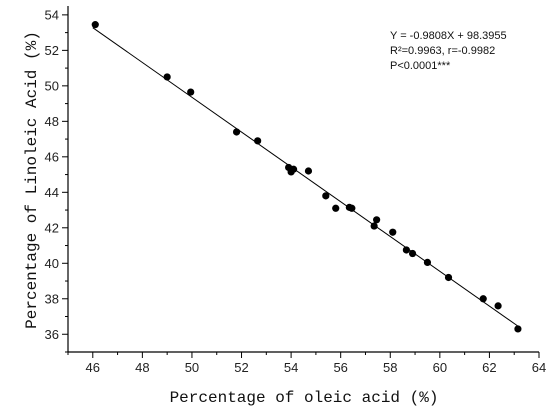 The height and width of the screenshot is (412, 550). What do you see at coordinates (56, 180) in the screenshot?
I see `y-ticks: 36 38 40 42 44 46 48 50 52 54` at bounding box center [56, 180].